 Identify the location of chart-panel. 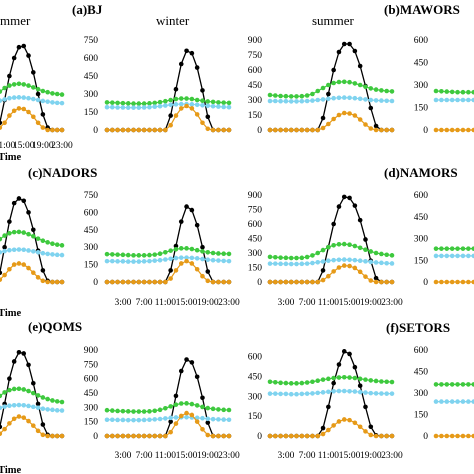
(331, 239).